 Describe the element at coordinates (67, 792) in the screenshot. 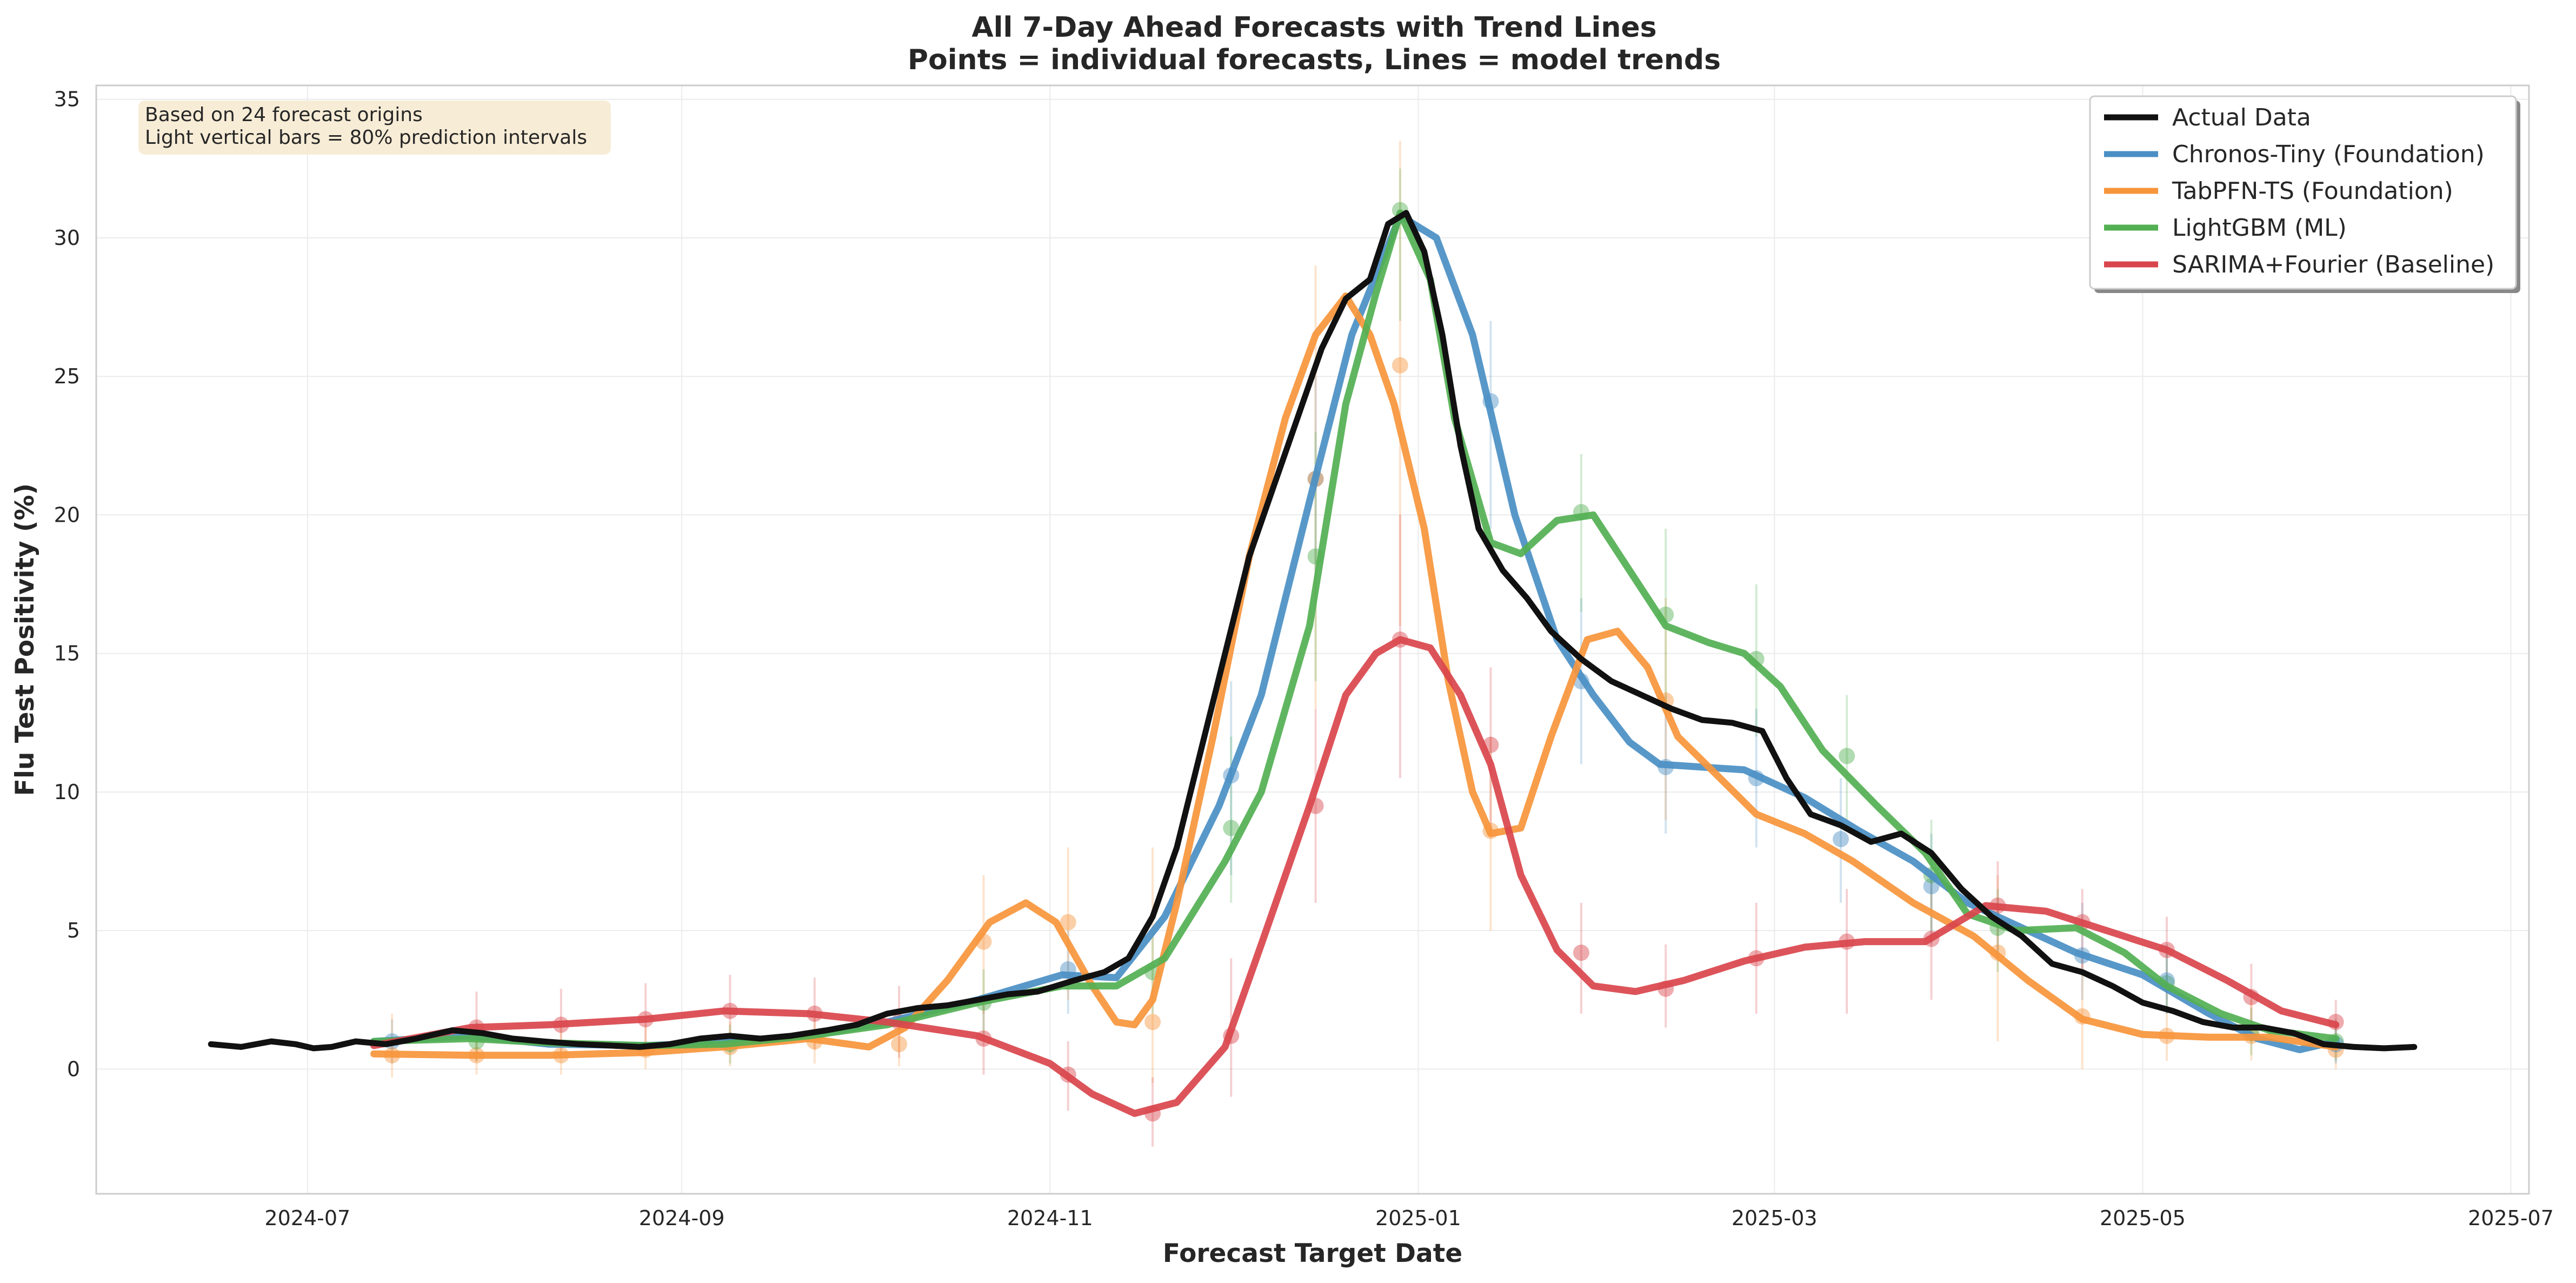

I see `y-tick-label: 10` at that location.